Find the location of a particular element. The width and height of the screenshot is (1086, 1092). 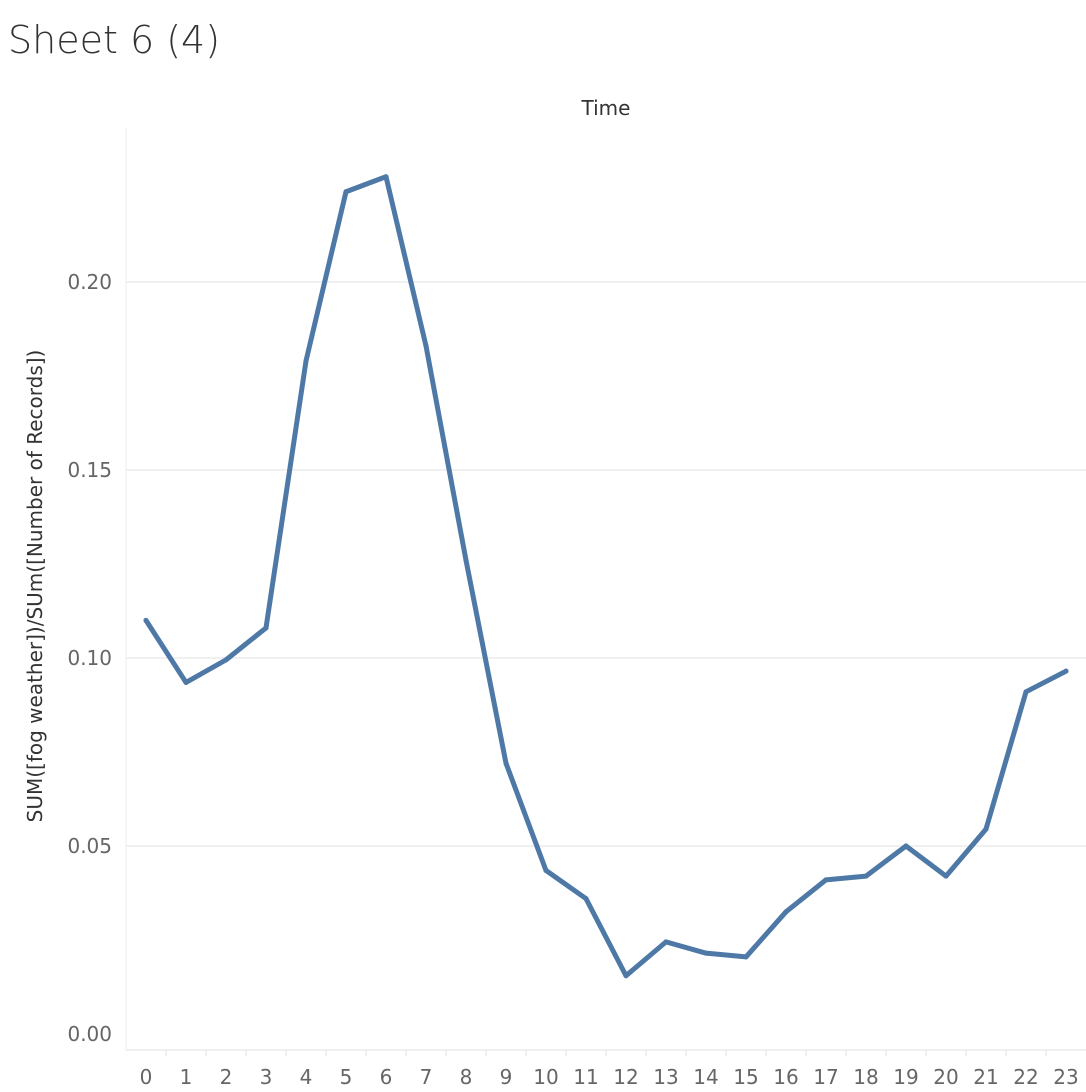

x-tick-label: 1 is located at coordinates (186, 1077).